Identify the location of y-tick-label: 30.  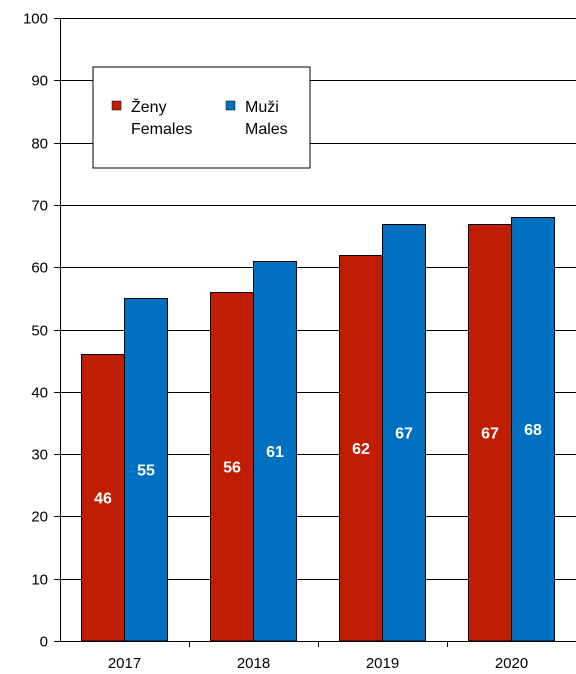
(39, 455).